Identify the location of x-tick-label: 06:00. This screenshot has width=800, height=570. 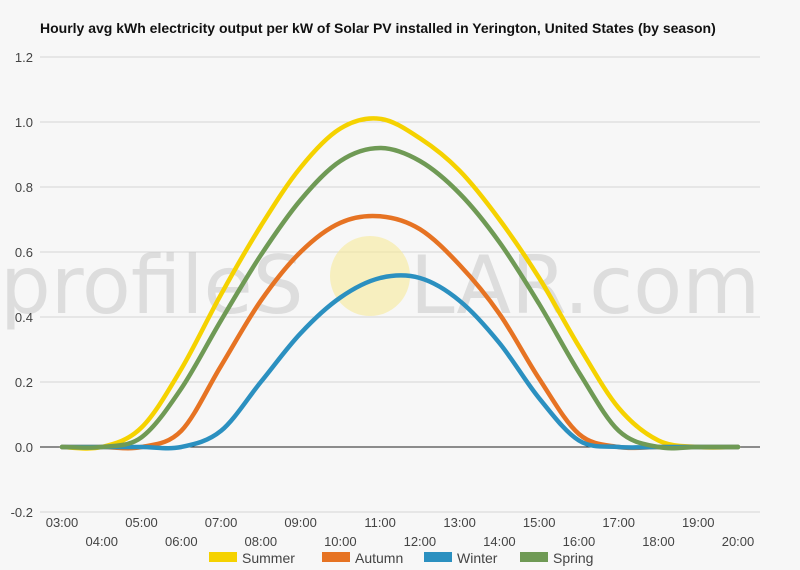
(181, 541).